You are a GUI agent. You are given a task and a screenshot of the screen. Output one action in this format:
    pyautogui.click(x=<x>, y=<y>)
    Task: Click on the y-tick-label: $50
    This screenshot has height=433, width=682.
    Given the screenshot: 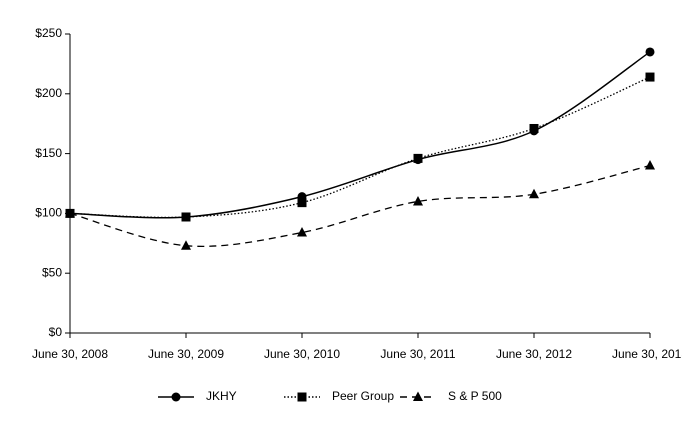 What is the action you would take?
    pyautogui.click(x=52, y=272)
    